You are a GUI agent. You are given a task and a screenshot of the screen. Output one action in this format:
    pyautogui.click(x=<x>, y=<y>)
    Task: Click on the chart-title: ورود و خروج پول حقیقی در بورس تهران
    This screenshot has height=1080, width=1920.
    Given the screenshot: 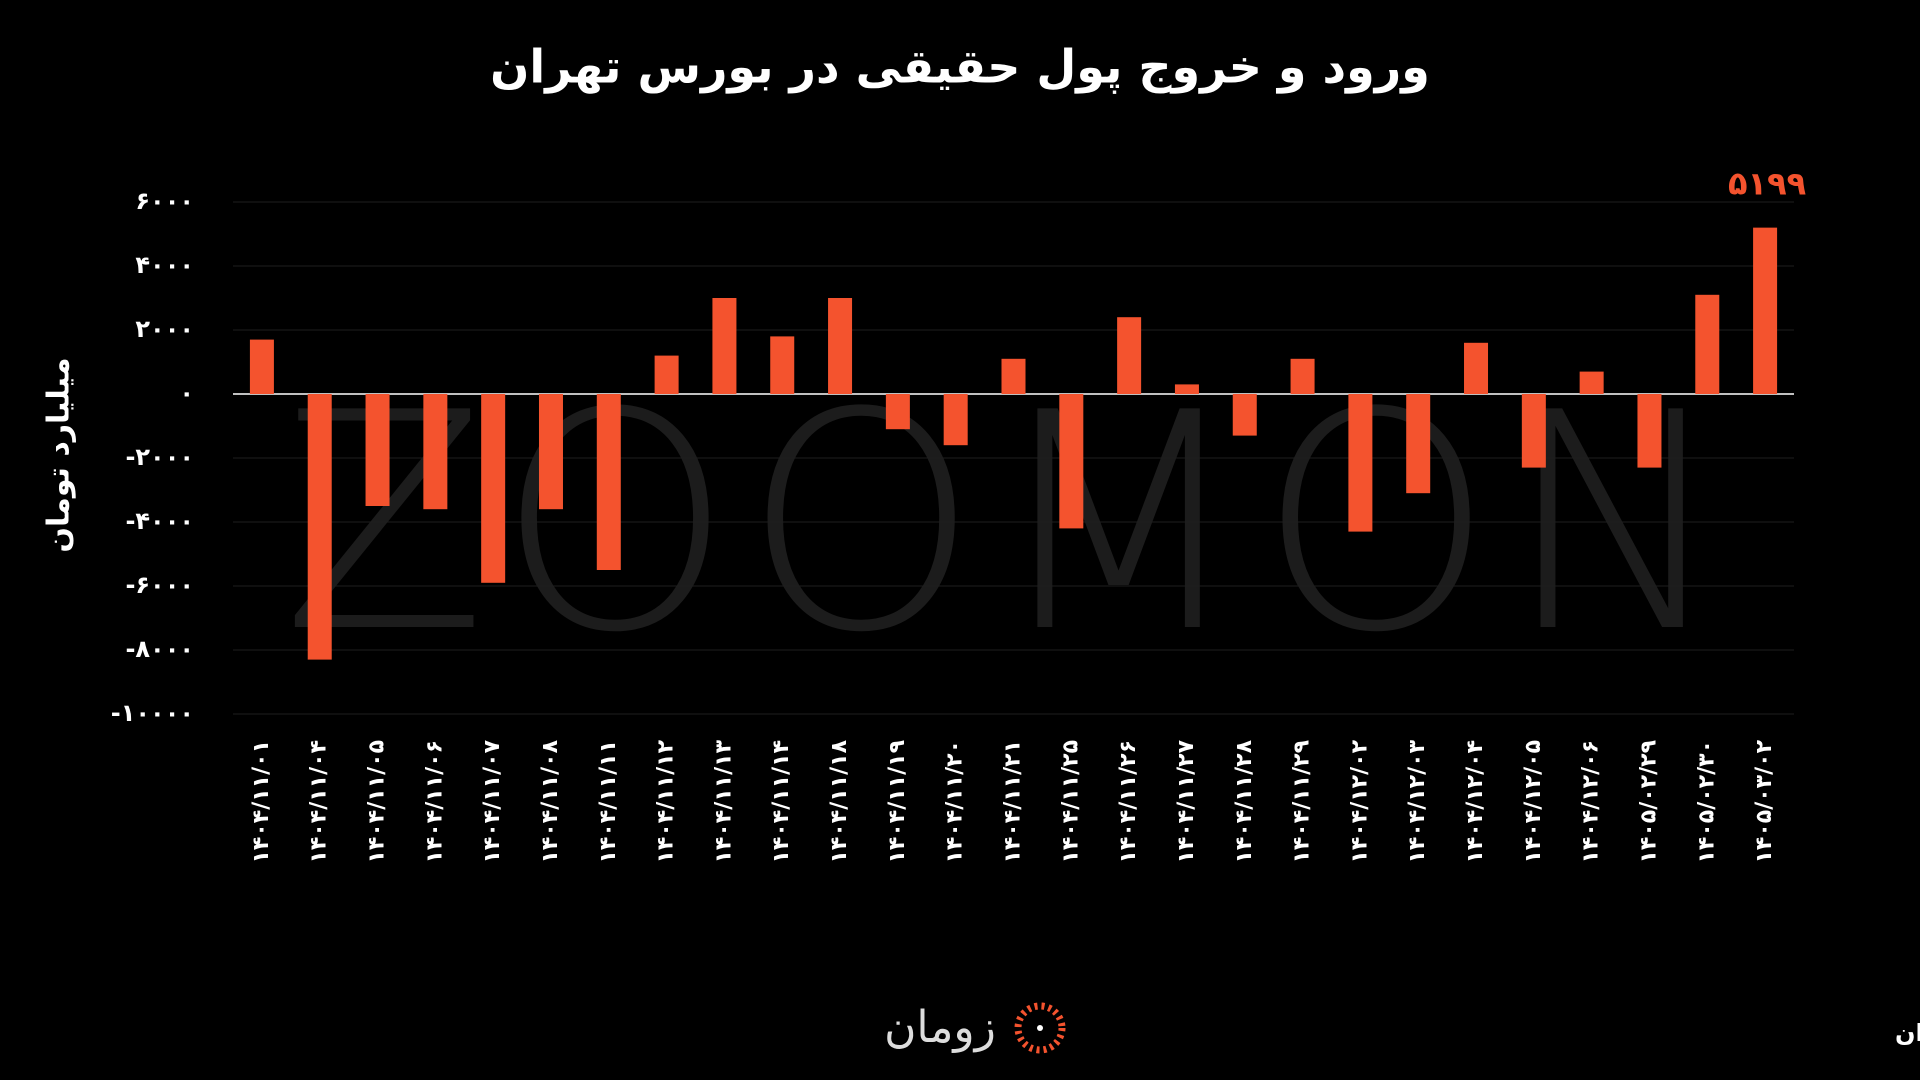 What is the action you would take?
    pyautogui.click(x=960, y=67)
    